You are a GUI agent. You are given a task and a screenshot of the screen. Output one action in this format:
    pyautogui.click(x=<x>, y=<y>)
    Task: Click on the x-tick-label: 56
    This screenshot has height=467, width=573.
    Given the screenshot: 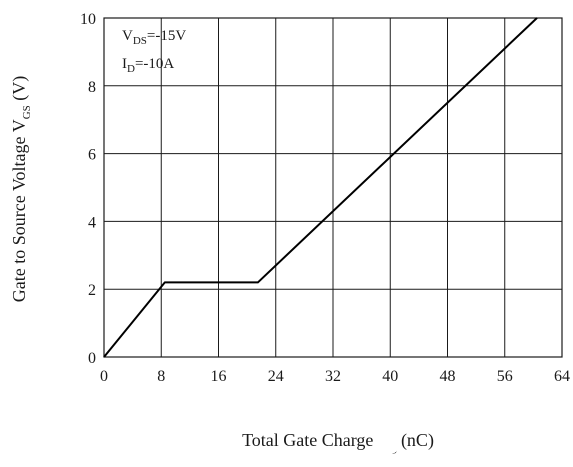 What is the action you would take?
    pyautogui.click(x=505, y=376)
    